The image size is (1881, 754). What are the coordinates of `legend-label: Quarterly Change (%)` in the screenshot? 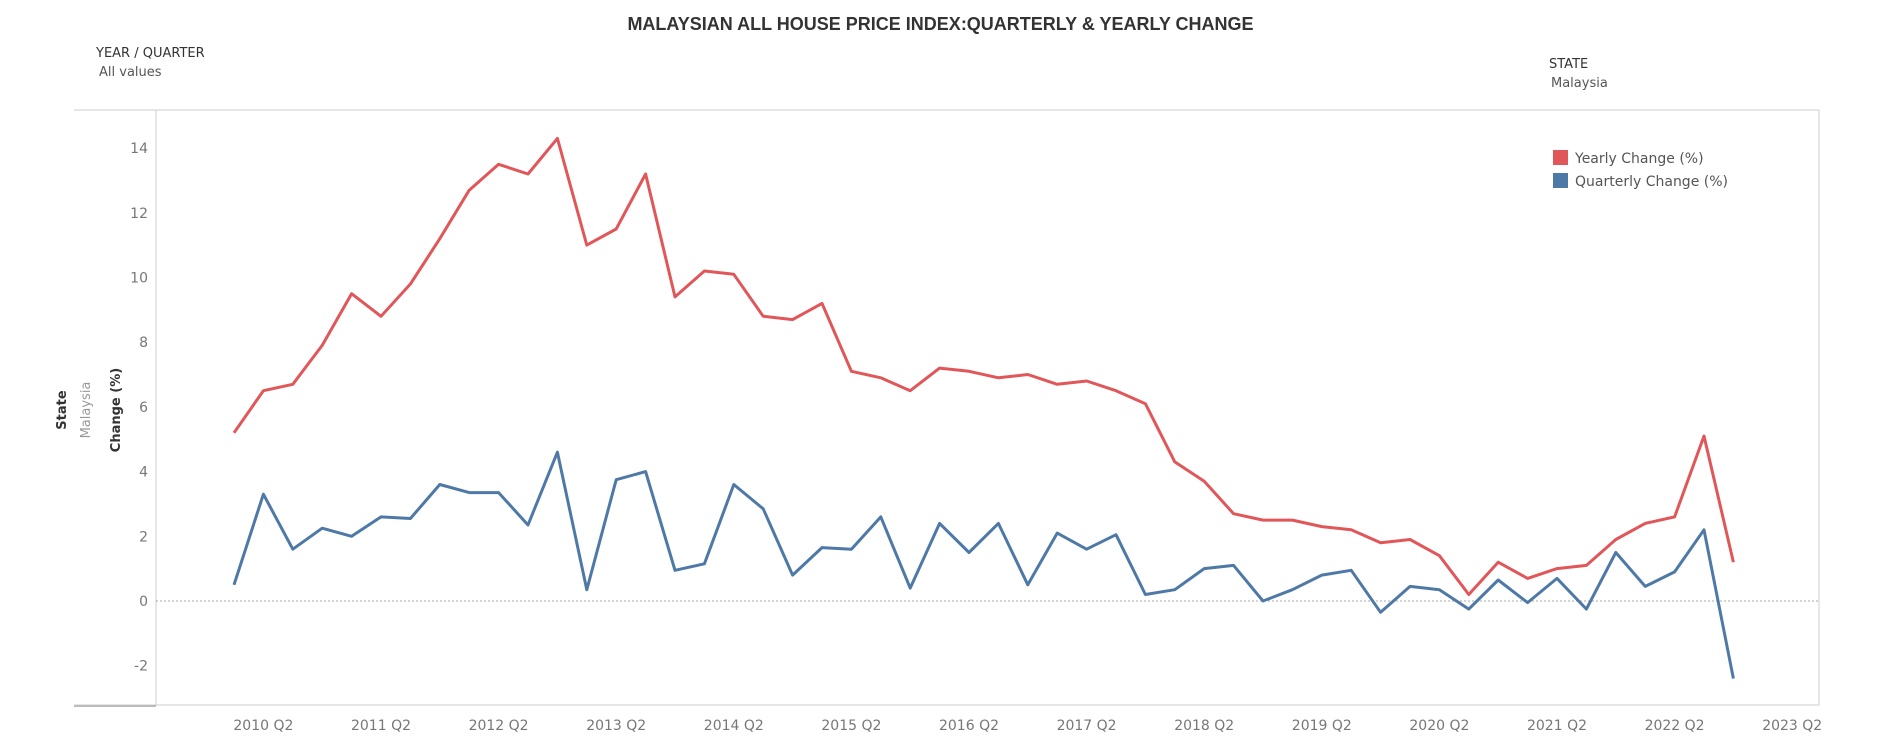 It's located at (1651, 182).